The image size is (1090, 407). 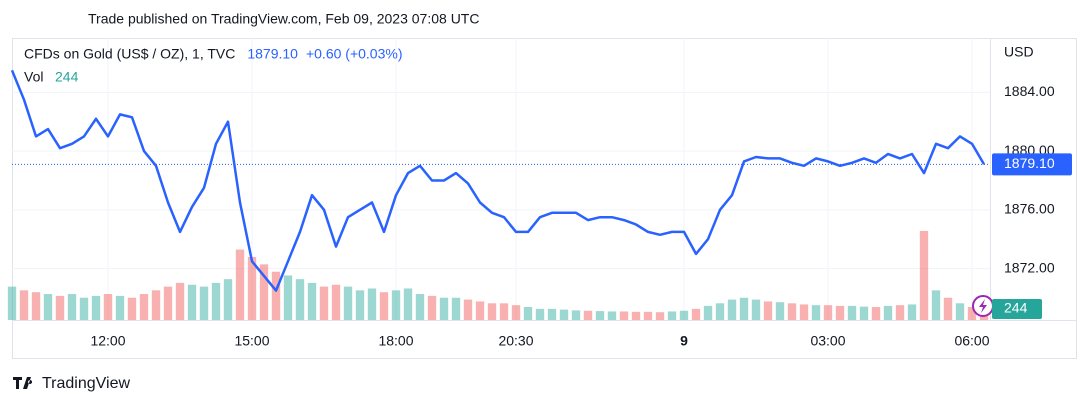 What do you see at coordinates (395, 341) in the screenshot?
I see `x-tick-label: 18:00` at bounding box center [395, 341].